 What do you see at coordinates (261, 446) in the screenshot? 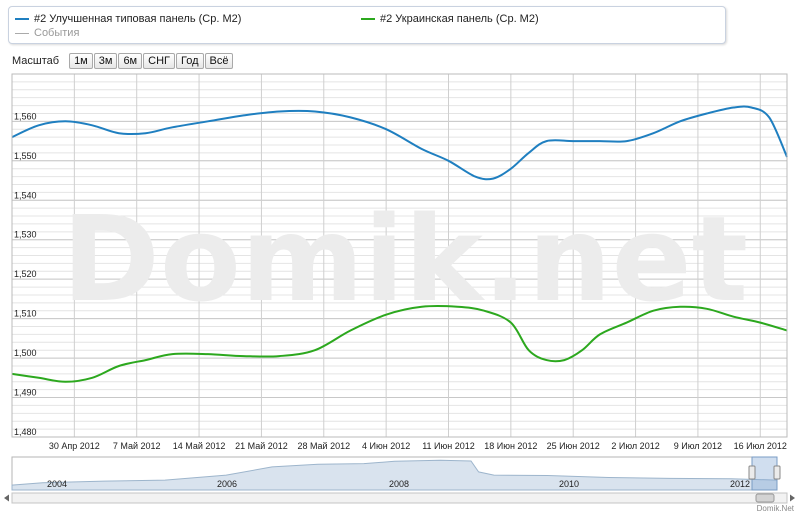
I see `x-tick-label: 21 Май 2012` at bounding box center [261, 446].